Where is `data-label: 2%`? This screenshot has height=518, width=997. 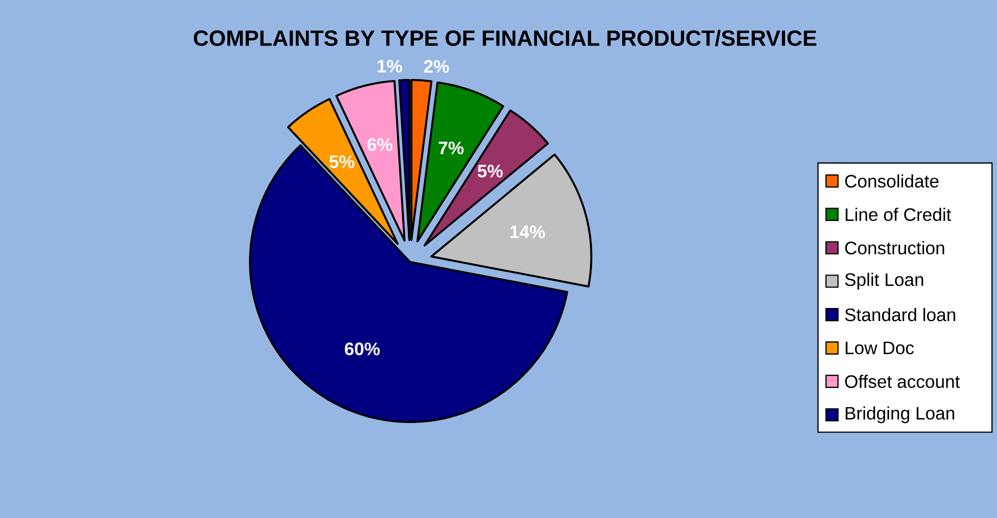
data-label: 2% is located at coordinates (436, 66).